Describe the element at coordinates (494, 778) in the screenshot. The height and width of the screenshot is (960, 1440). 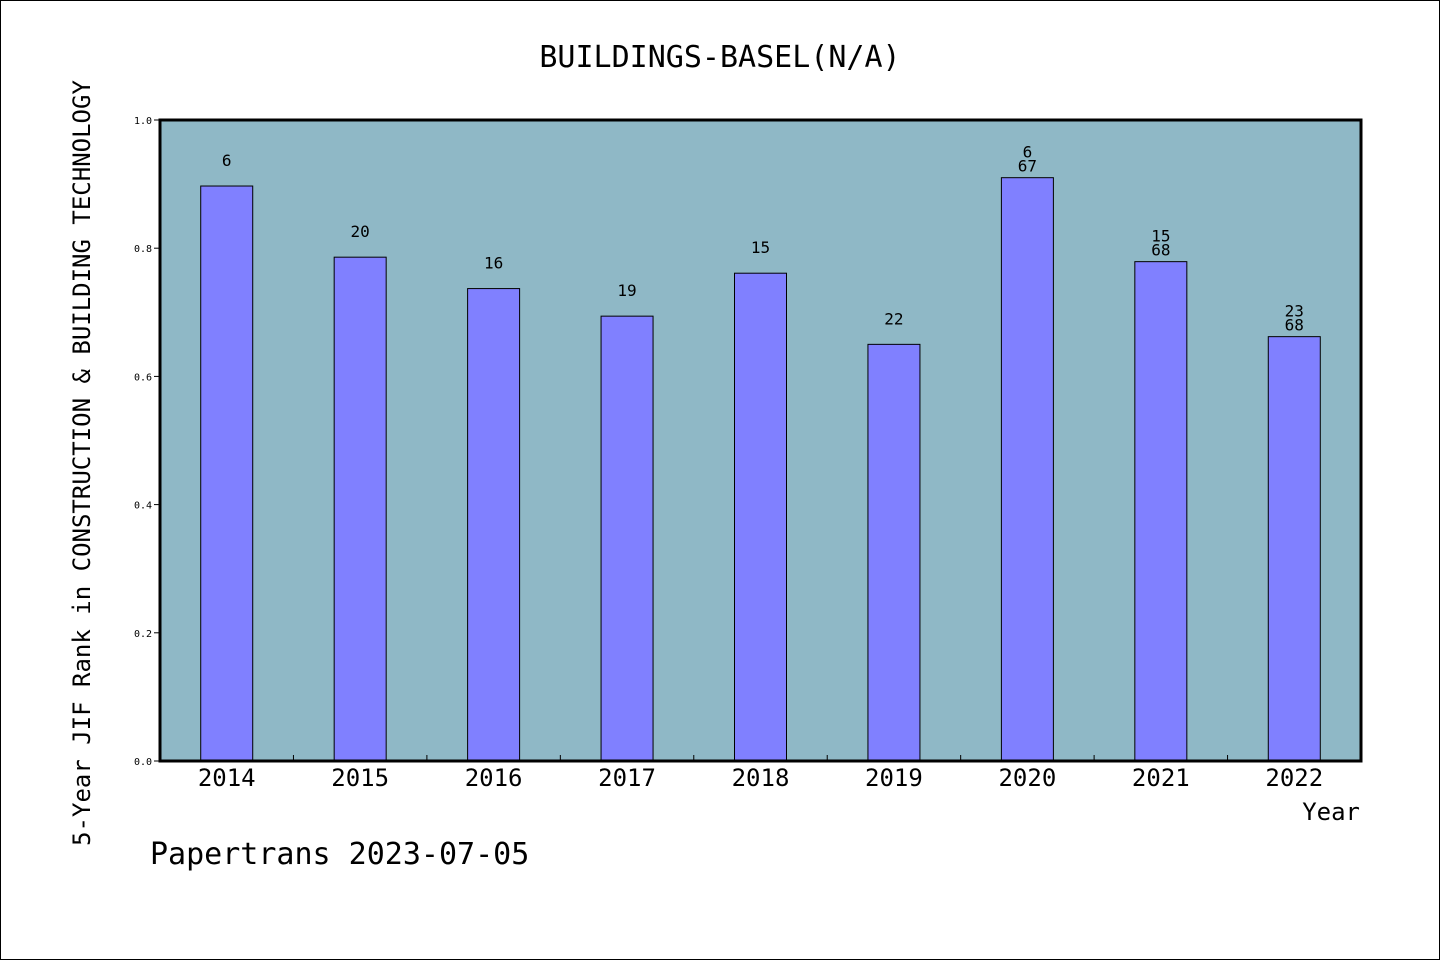
I see `x-tick-label: 2016` at that location.